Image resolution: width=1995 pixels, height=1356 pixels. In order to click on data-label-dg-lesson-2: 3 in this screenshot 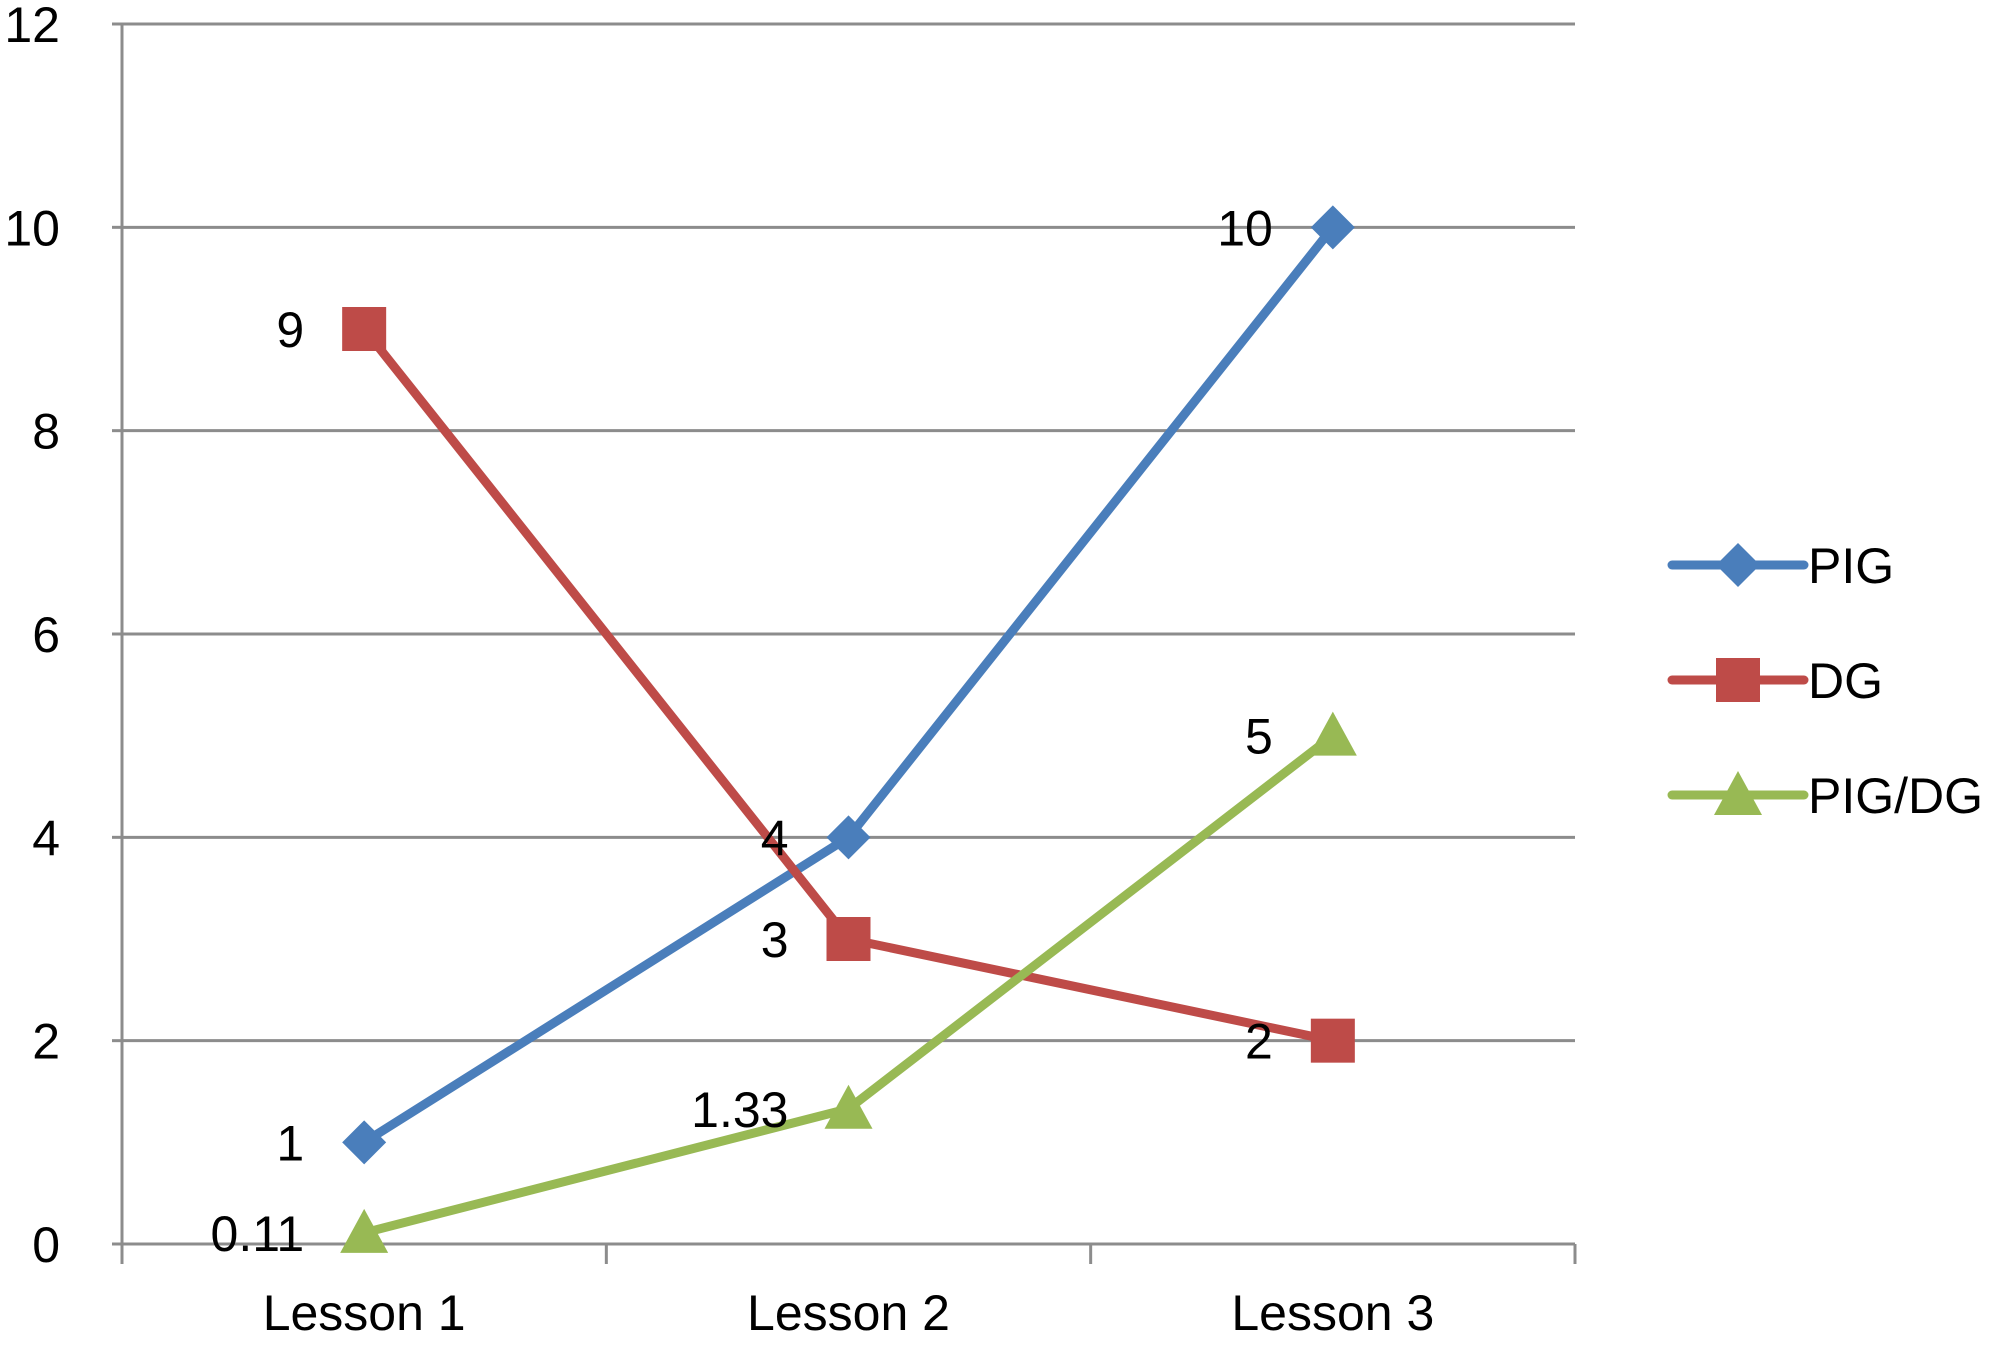, I will do `click(775, 940)`.